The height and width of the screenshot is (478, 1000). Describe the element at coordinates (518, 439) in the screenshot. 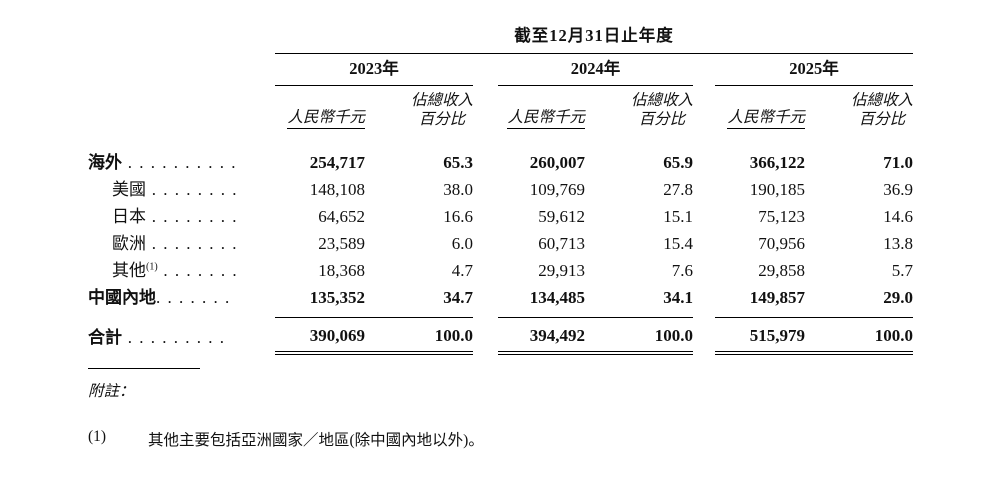

I see `footnote-item: (1) 其他主要包括亞洲國家／地區(除中國內地以外)。` at that location.